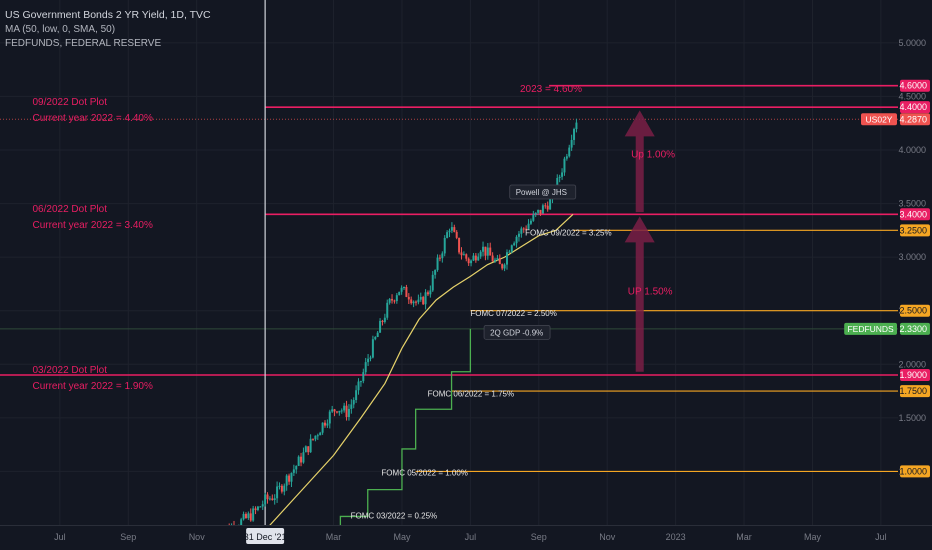  Describe the element at coordinates (913, 375) in the screenshot. I see `price-axis-badge-label: 1.9000` at that location.